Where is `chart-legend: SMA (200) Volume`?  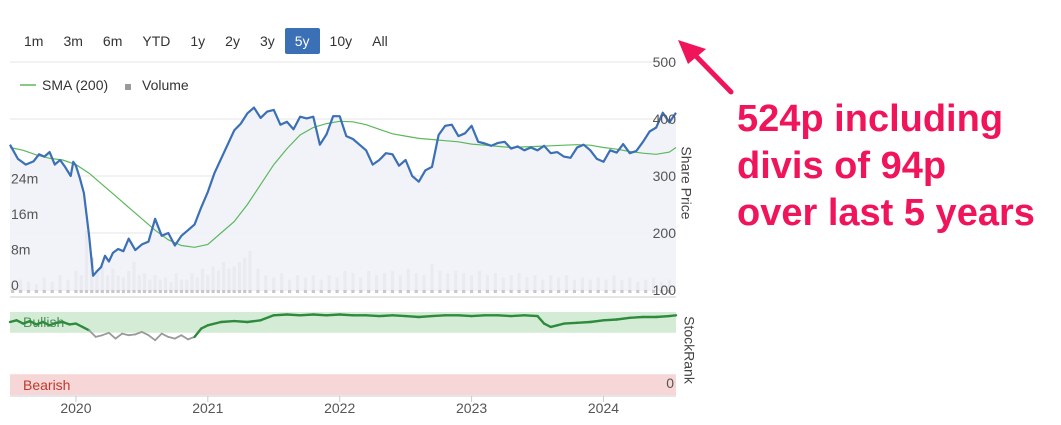
chart-legend: SMA (200) Volume is located at coordinates (104, 85).